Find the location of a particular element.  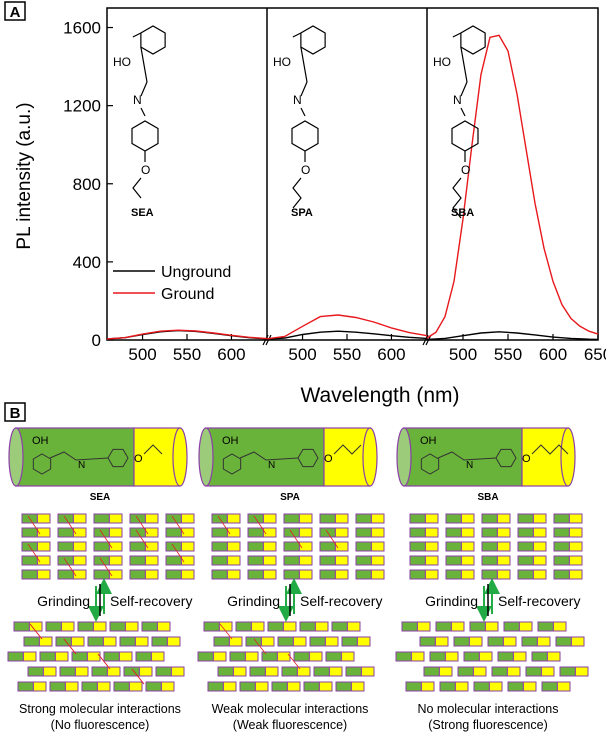

compound-label-b-spa: SPA is located at coordinates (290, 497).